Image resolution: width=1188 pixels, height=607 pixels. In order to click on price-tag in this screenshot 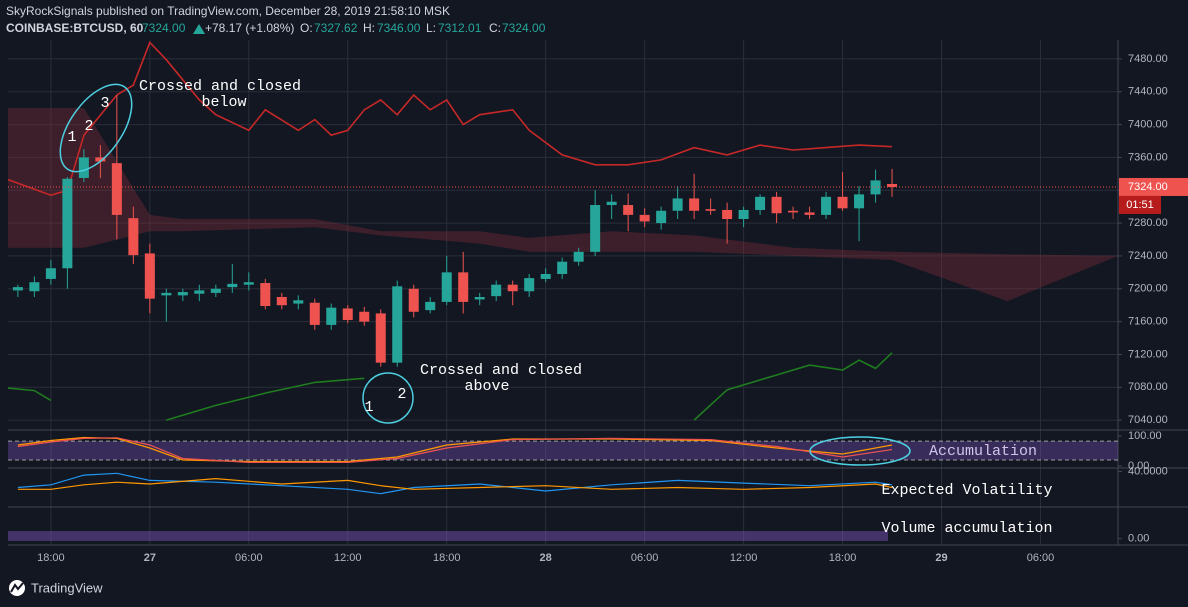, I will do `click(1153, 186)`.